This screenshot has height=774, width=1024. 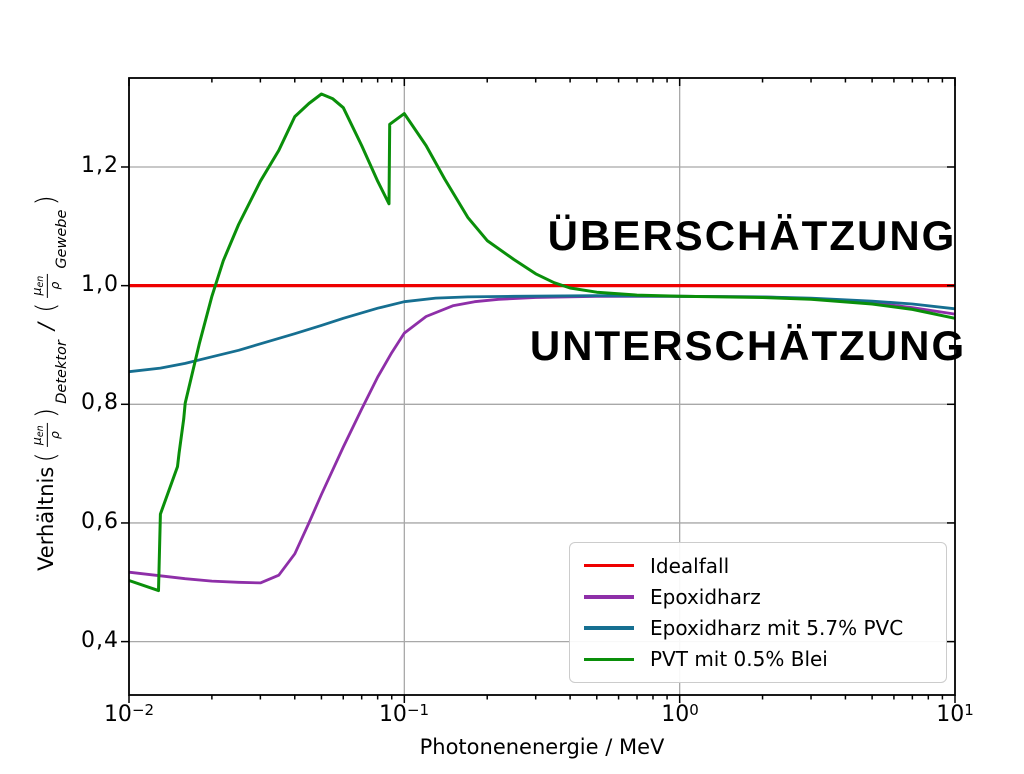 What do you see at coordinates (45, 518) in the screenshot?
I see `ylabel-prefix: Verhältnis` at bounding box center [45, 518].